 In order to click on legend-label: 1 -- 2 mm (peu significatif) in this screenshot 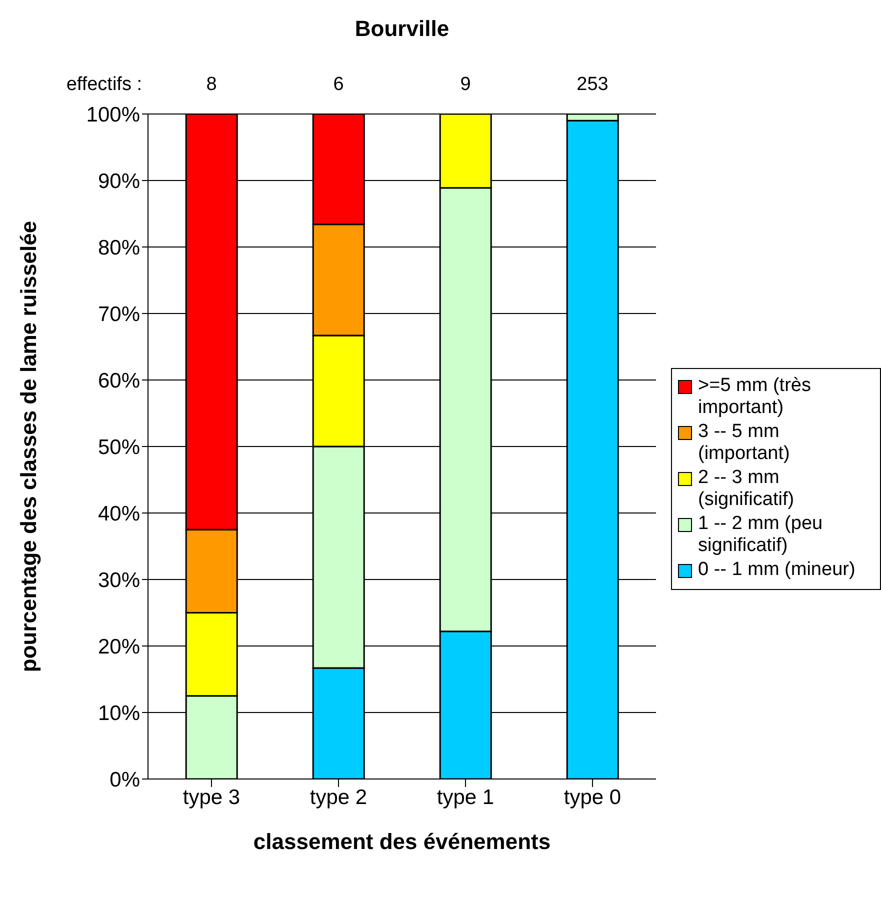, I will do `click(761, 535)`.